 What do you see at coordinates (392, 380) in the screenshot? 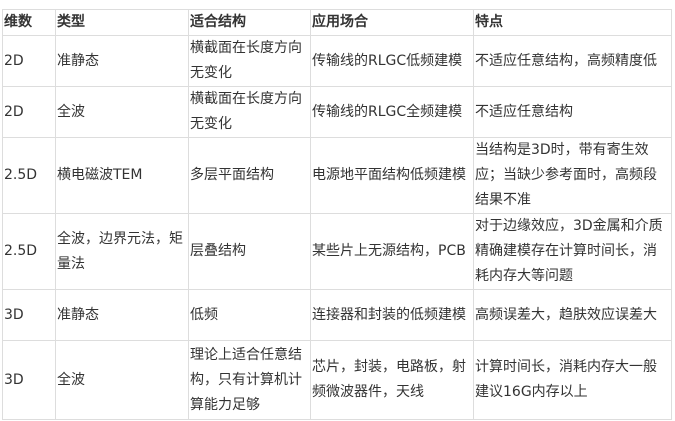
I see `cell-application: 芯片，封装，电路板，射频微波器件，天线` at bounding box center [392, 380].